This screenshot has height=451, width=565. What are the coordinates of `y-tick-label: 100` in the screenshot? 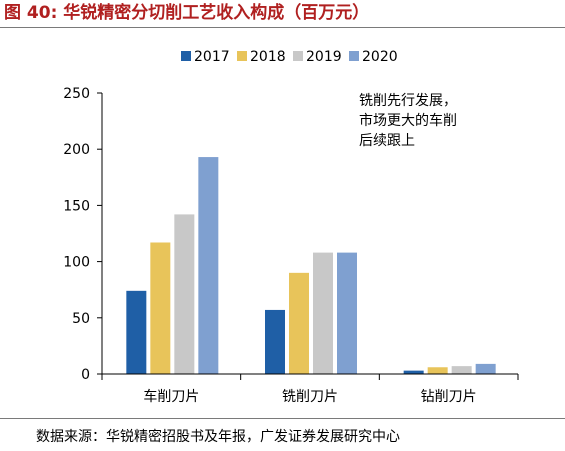 It's located at (76, 263).